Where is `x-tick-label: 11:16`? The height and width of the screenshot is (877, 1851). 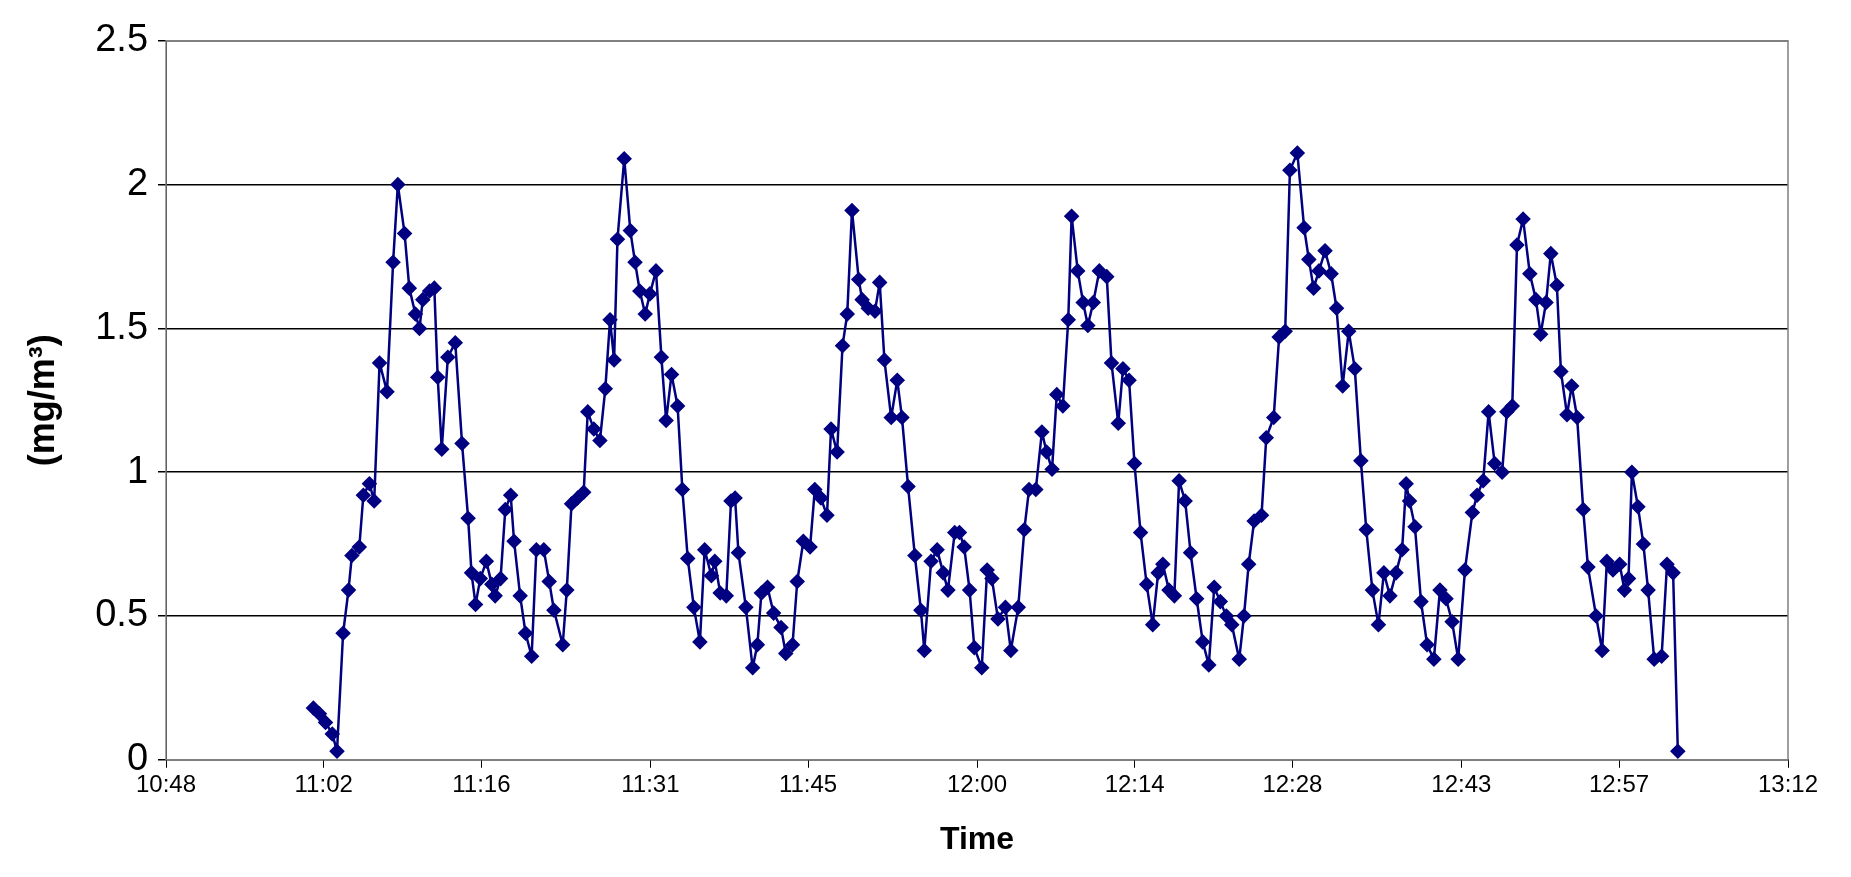
x-tick-label: 11:16 is located at coordinates (481, 783).